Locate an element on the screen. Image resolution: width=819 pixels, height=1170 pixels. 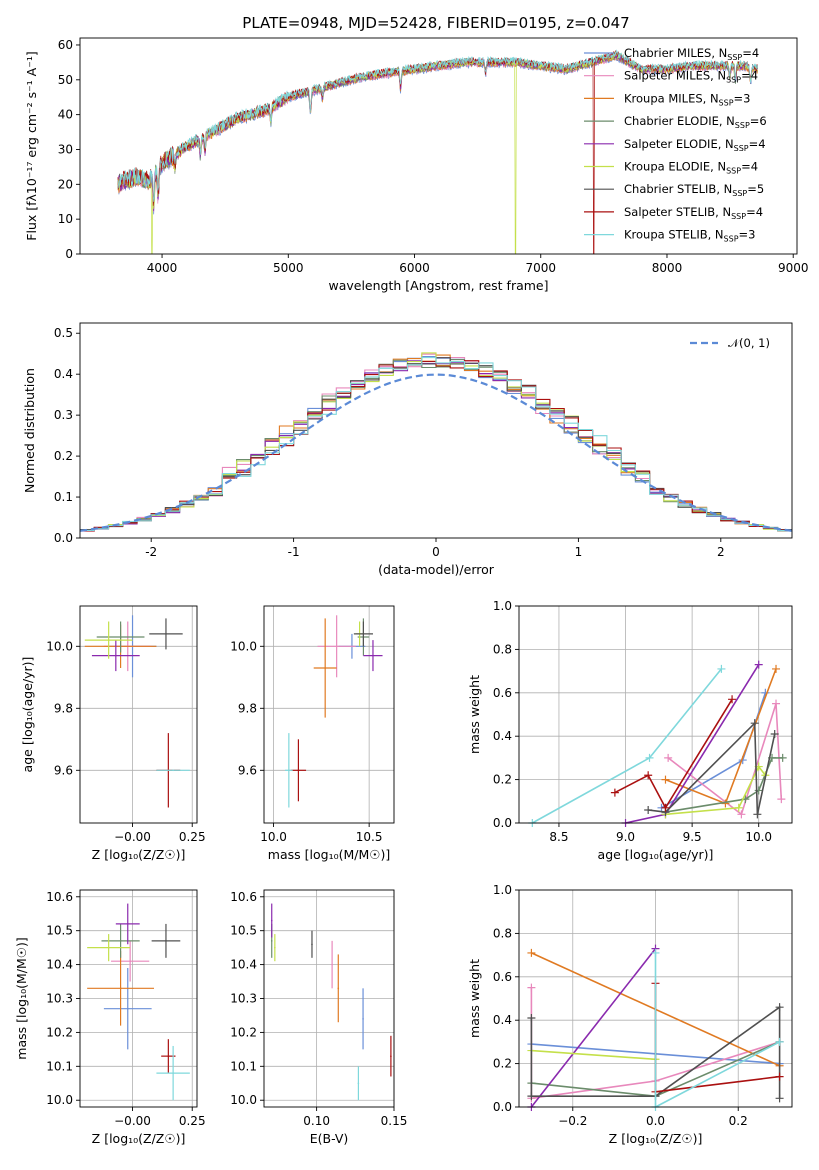
x-tick-label: 8.5 is located at coordinates (558, 837).